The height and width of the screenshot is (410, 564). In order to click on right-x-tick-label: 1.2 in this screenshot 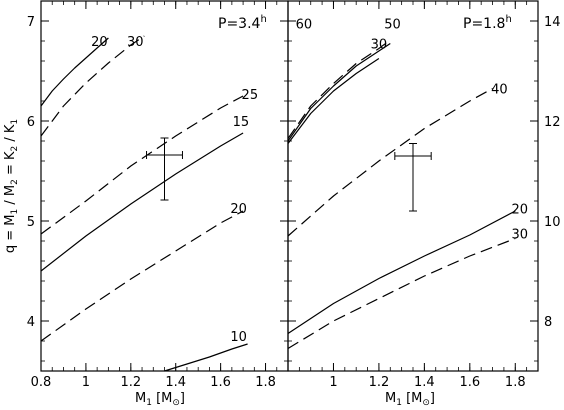, I will do `click(379, 382)`.